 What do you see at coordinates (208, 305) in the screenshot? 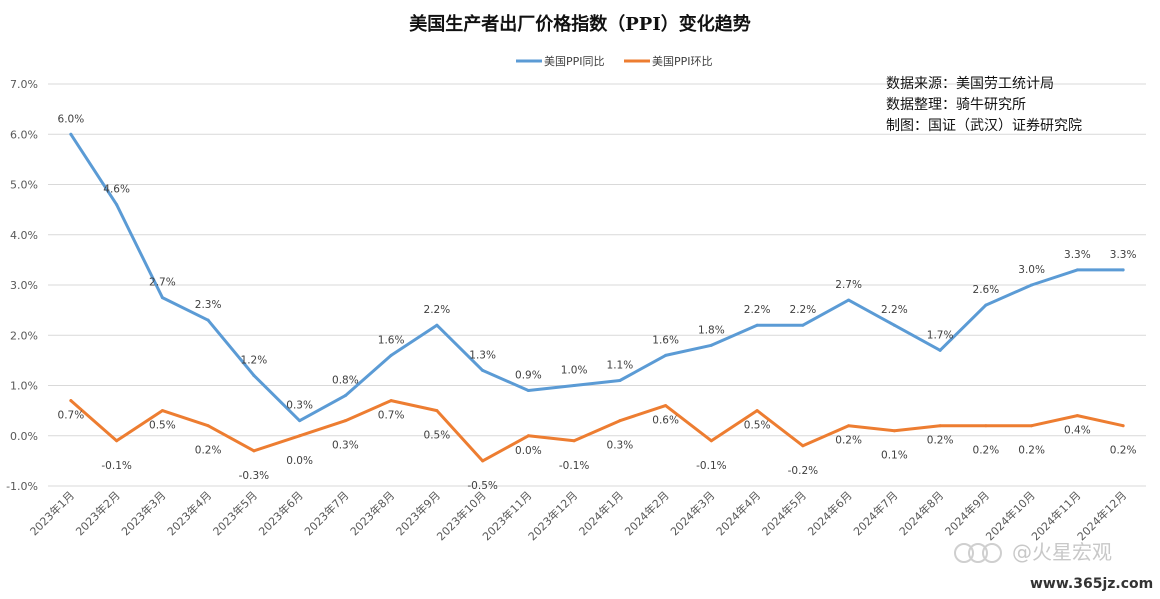
I see `data-label: 2.3%` at bounding box center [208, 305].